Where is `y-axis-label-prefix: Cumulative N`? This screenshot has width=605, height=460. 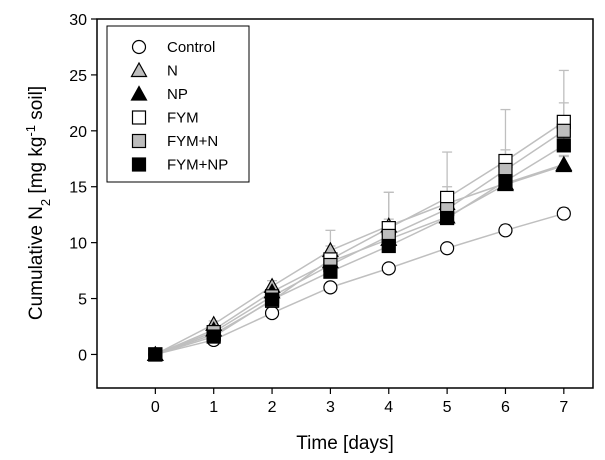
y-axis-label-prefix: Cumulative N is located at coordinates (36, 263).